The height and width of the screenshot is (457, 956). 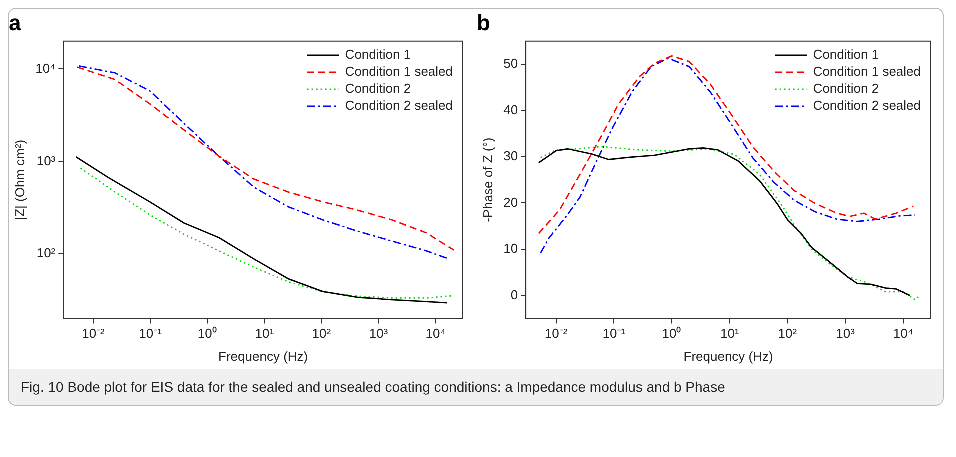 I want to click on y-tick-label: 50, so click(x=511, y=64).